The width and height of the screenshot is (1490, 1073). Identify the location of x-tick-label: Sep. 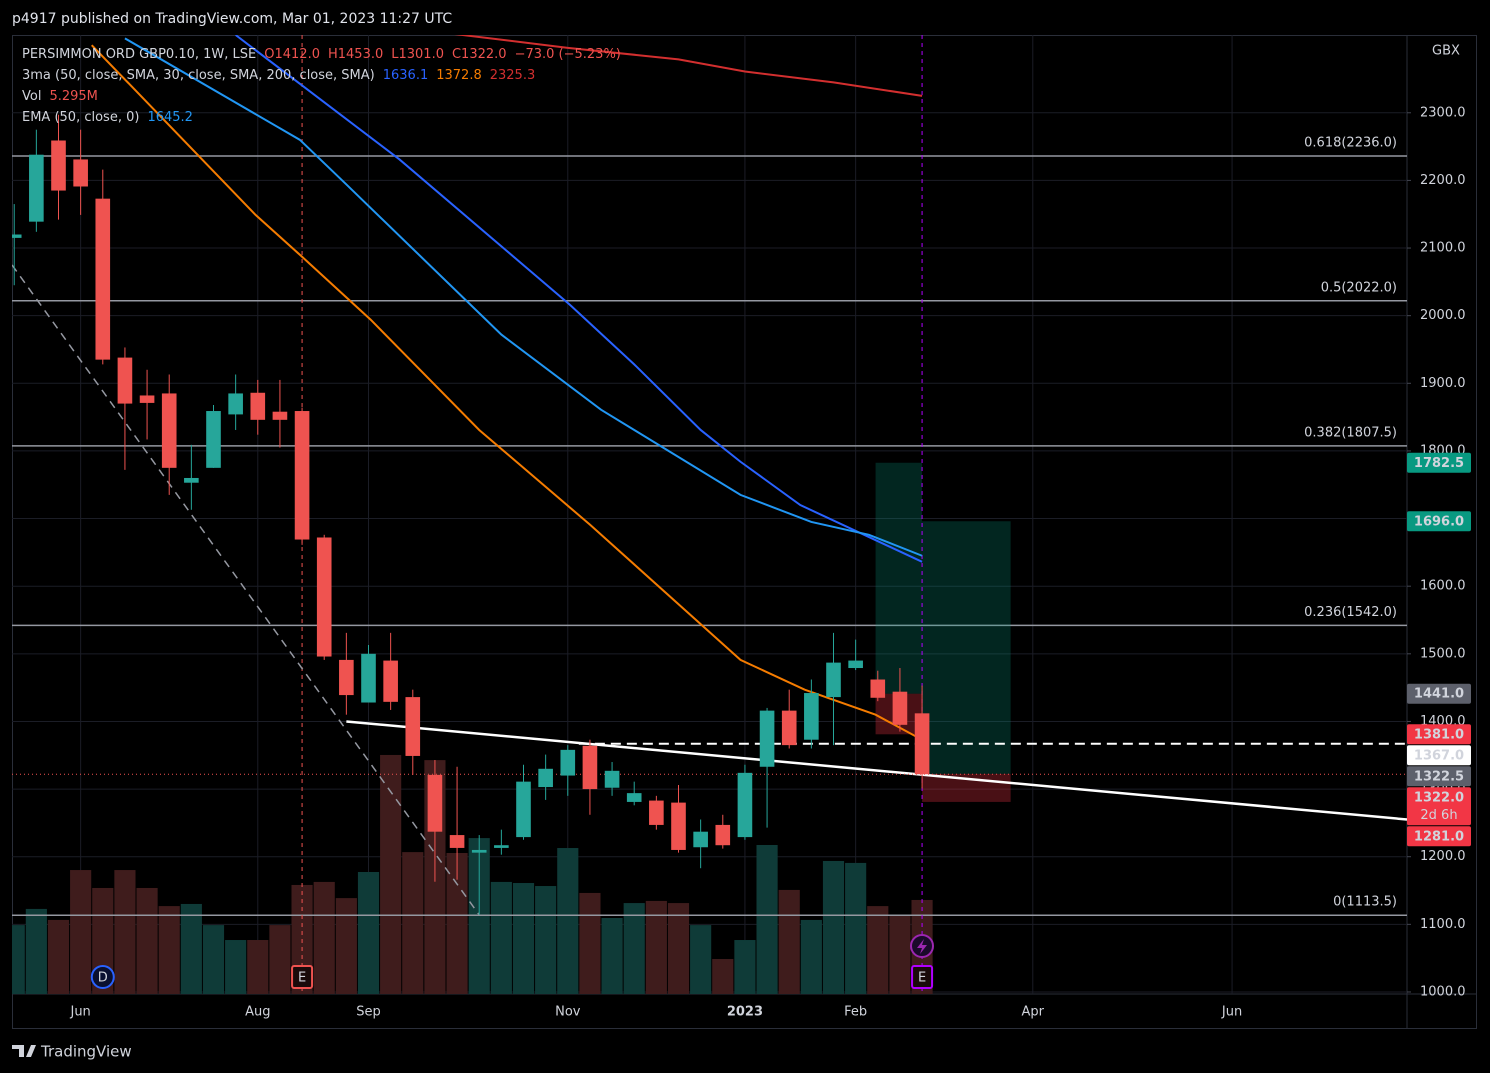
(368, 1012).